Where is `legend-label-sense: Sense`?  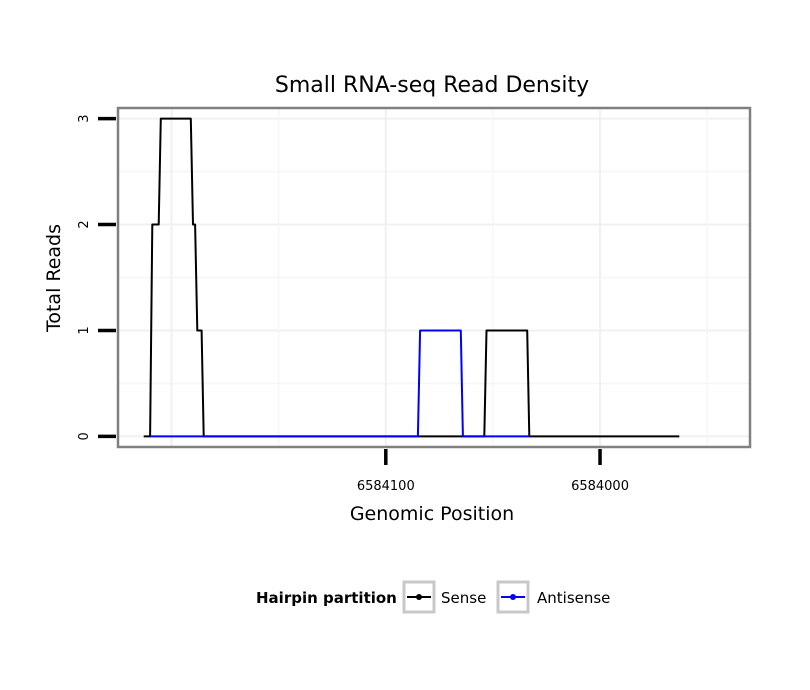
legend-label-sense: Sense is located at coordinates (463, 598).